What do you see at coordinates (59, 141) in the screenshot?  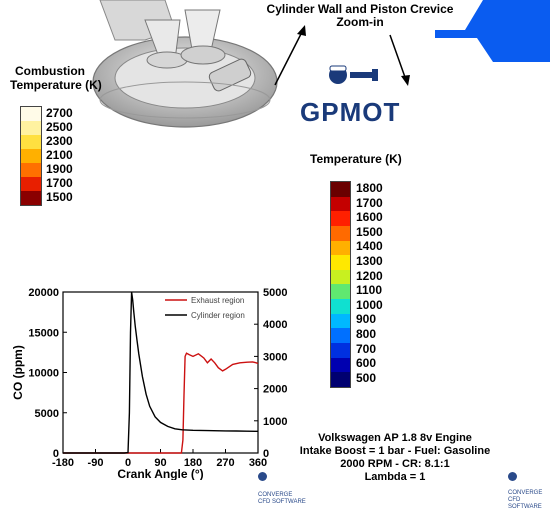 I see `colorbar-tick-label: 2300` at bounding box center [59, 141].